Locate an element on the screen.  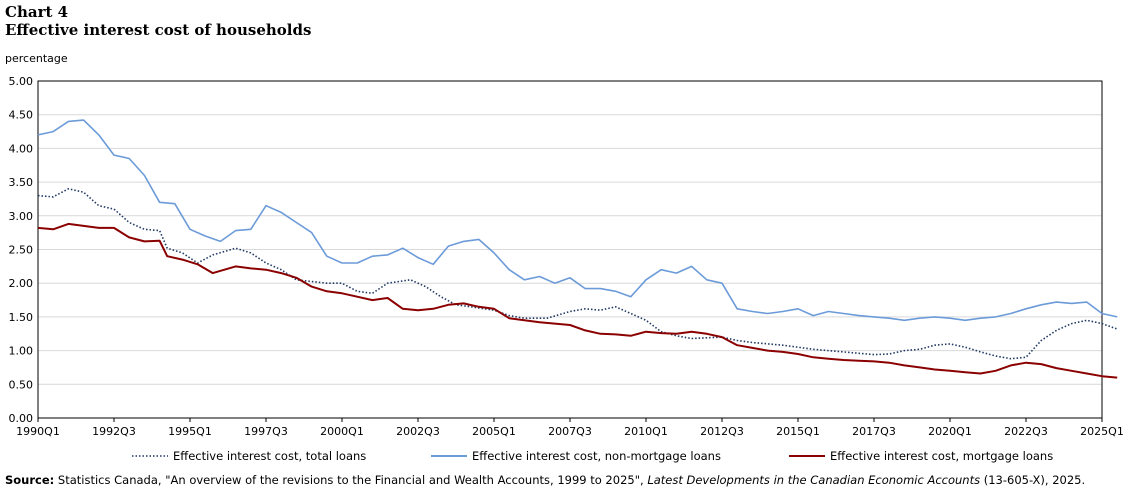
legend-label-total: Effective interest cost, total loans is located at coordinates (269, 456).